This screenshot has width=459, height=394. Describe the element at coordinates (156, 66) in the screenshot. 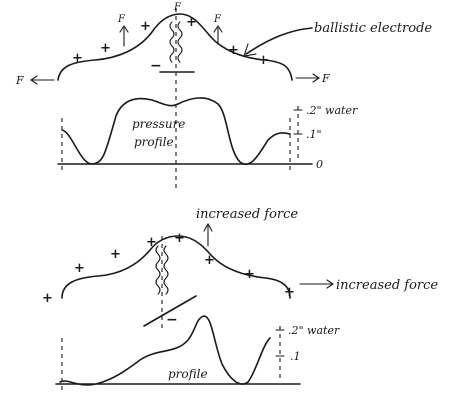

I see `top-electrode-sign: −` at that location.